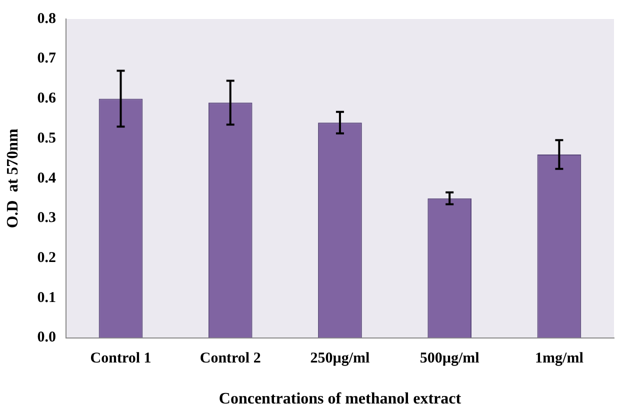 The image size is (619, 417). What do you see at coordinates (46, 298) in the screenshot?
I see `y-tick-label: 0.1` at bounding box center [46, 298].